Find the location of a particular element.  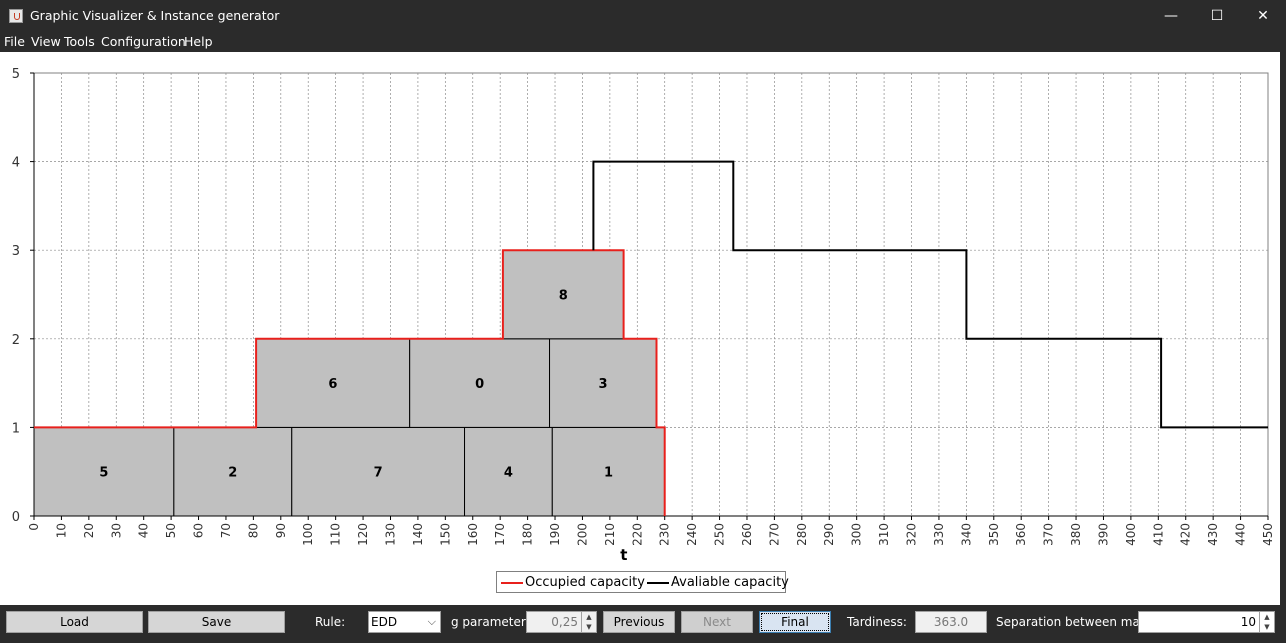

separation-value: 10 is located at coordinates (1248, 622).